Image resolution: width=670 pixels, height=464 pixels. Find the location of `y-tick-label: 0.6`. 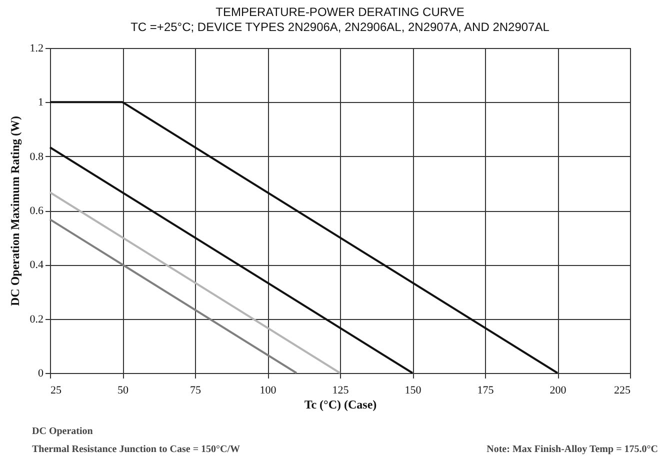

y-tick-label: 0.6 is located at coordinates (37, 211).